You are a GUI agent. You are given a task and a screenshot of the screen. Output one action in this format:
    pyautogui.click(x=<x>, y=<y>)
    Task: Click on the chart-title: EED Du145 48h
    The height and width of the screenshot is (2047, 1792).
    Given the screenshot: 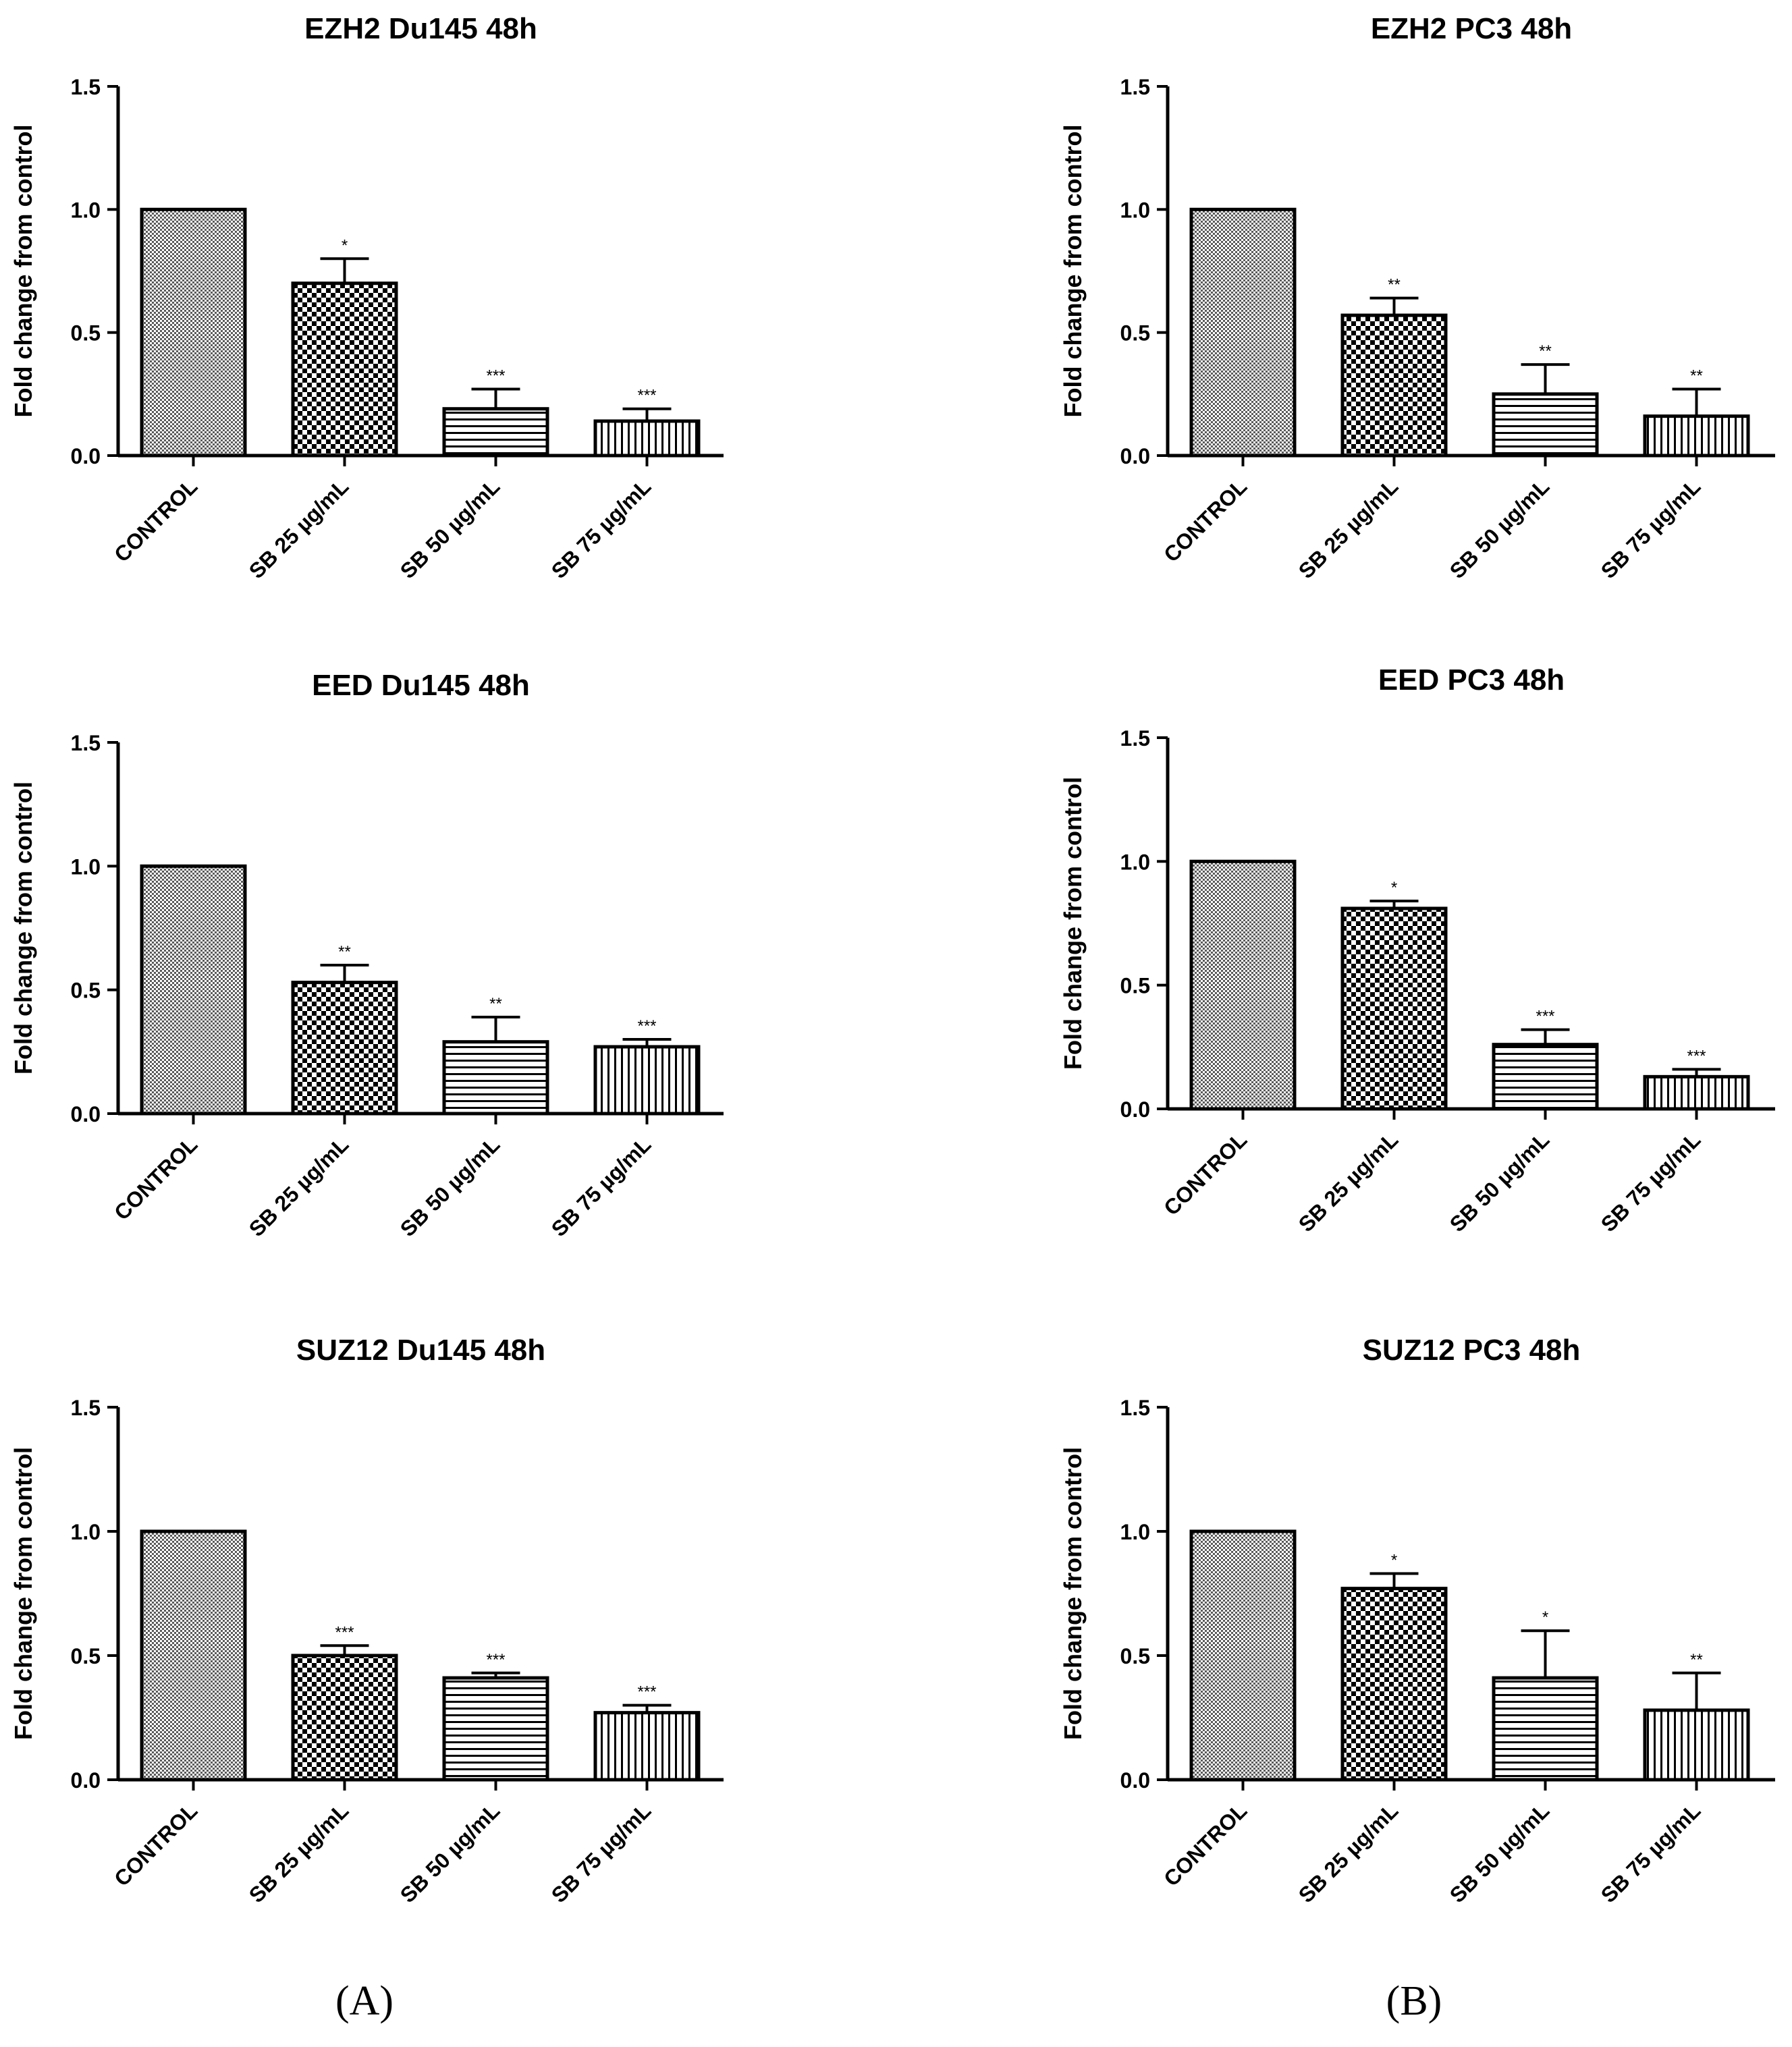 What is the action you would take?
    pyautogui.click(x=421, y=685)
    